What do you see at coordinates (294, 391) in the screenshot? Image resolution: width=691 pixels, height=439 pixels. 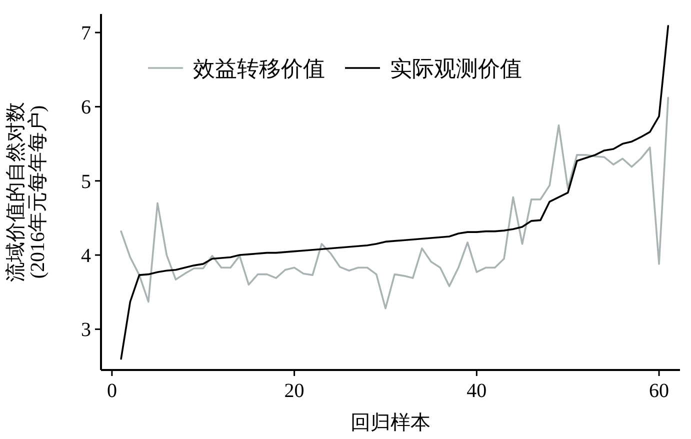 I see `x-tick-label: 20` at bounding box center [294, 391].